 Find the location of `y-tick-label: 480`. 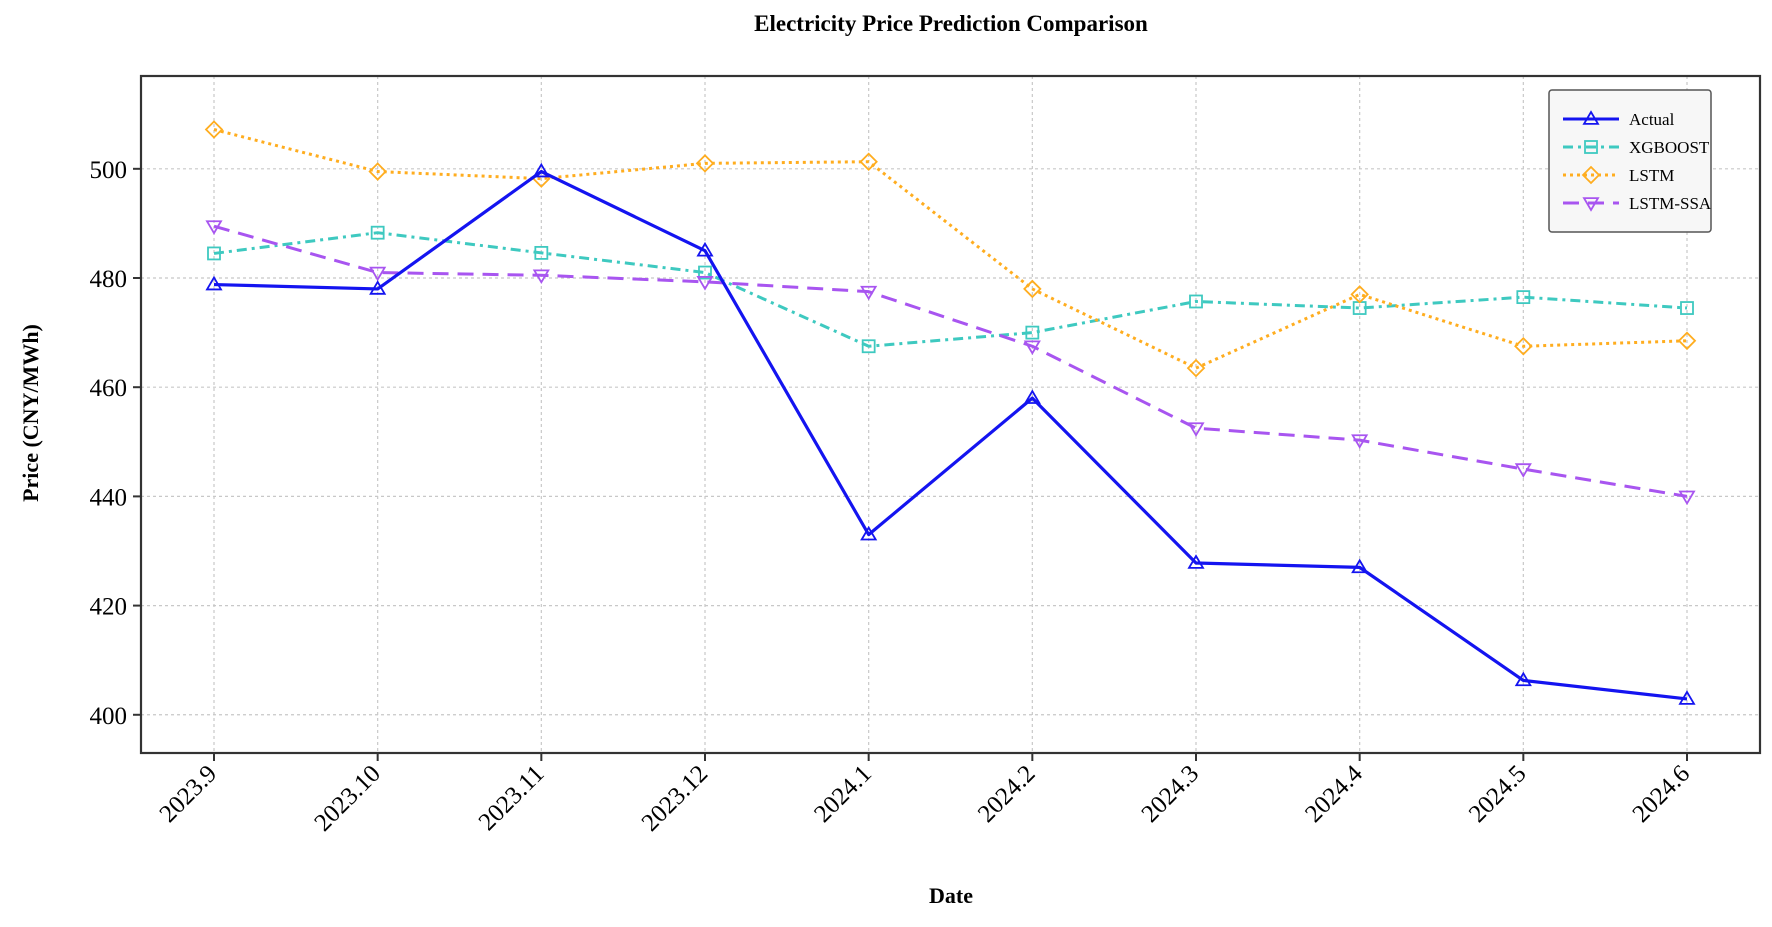

y-tick-label: 480 is located at coordinates (109, 279).